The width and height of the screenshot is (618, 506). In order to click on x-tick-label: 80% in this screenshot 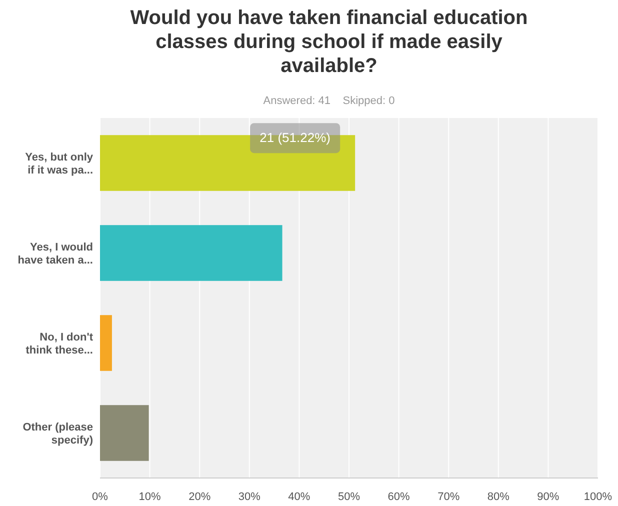, I will do `click(498, 497)`.